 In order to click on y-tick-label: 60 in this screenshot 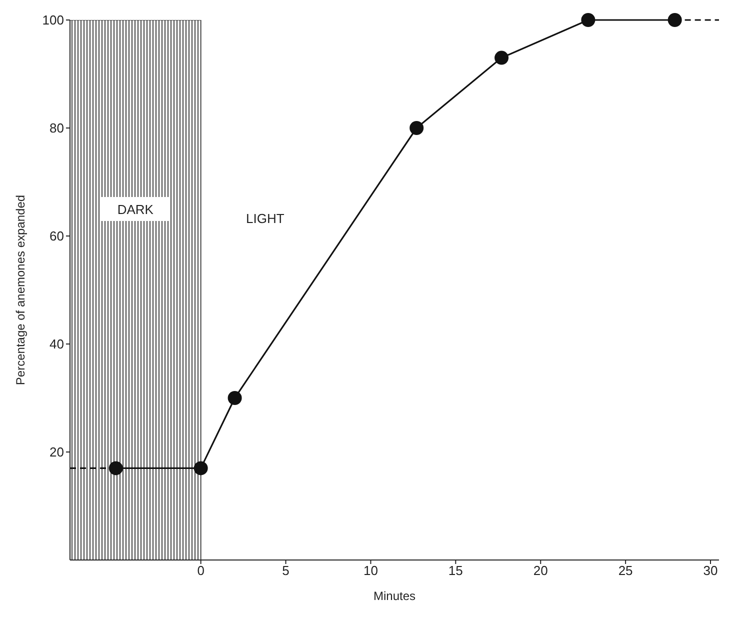, I will do `click(57, 236)`.